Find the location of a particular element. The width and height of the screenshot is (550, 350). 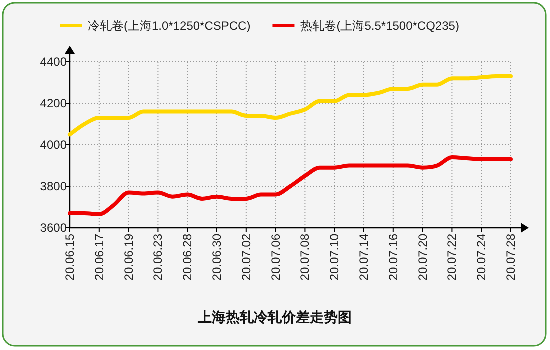

y-tick-label: 3800 is located at coordinates (54, 187).